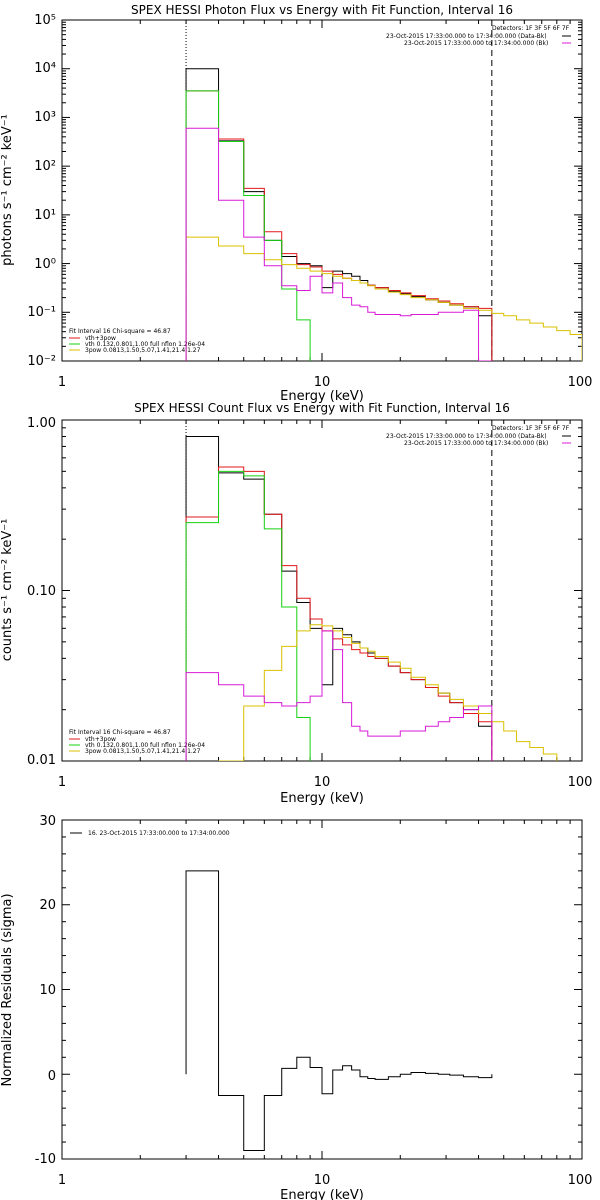 The width and height of the screenshot is (600, 1200). Describe the element at coordinates (145, 344) in the screenshot. I see `photon-fit-vth: vth 0.132,0.801,1.00 full nflon 1.26e-04` at that location.